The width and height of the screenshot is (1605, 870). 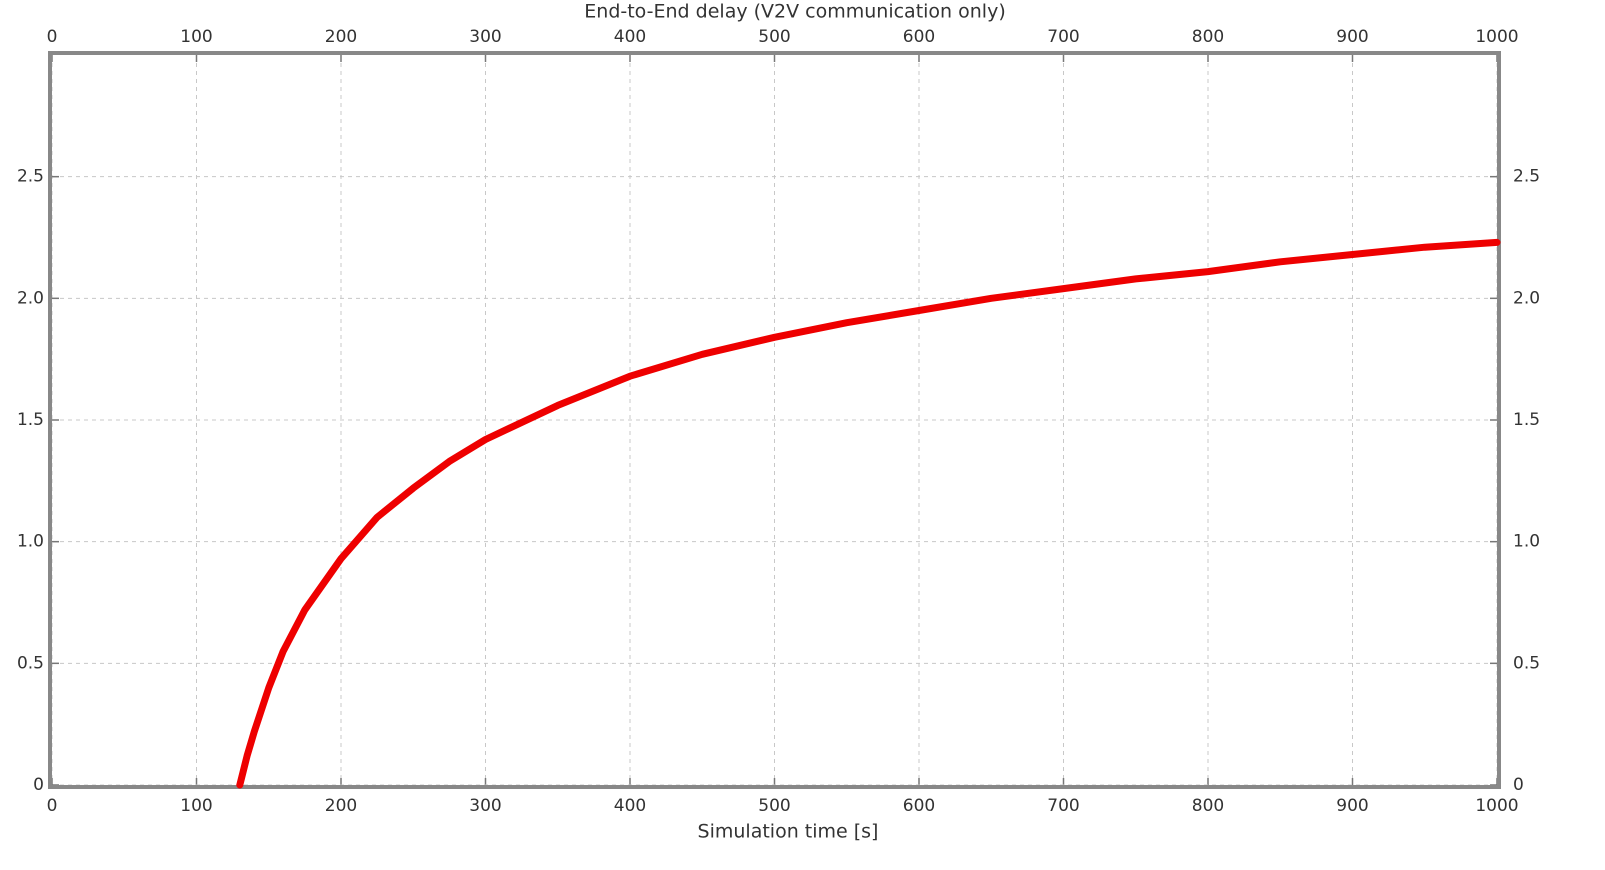 What do you see at coordinates (30, 298) in the screenshot?
I see `y-tick-label: 2.0` at bounding box center [30, 298].